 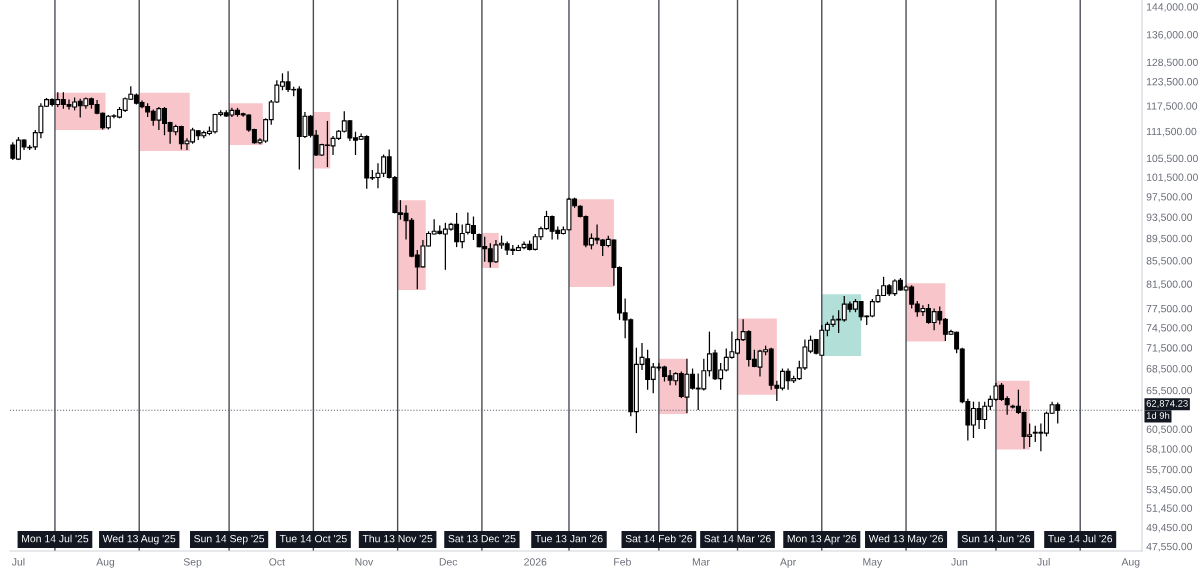 What do you see at coordinates (659, 538) in the screenshot?
I see `ref-line-label: Sat 14 Feb '26` at bounding box center [659, 538].